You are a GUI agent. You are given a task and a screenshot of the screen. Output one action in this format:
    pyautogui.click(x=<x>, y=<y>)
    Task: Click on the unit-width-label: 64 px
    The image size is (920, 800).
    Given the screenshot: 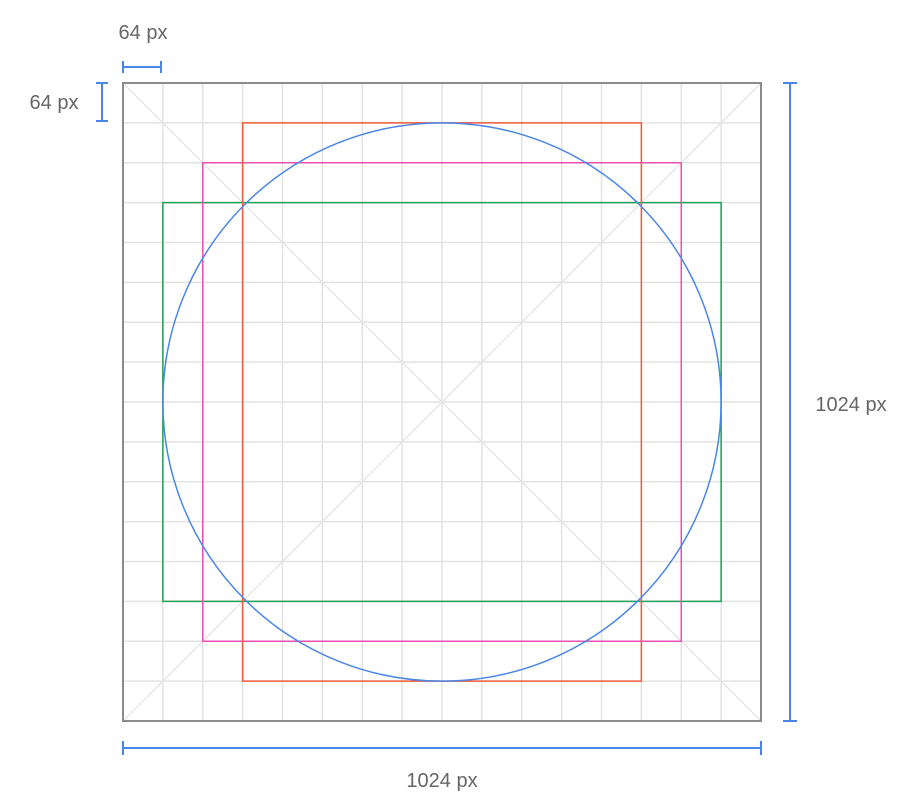 What is the action you would take?
    pyautogui.click(x=143, y=33)
    